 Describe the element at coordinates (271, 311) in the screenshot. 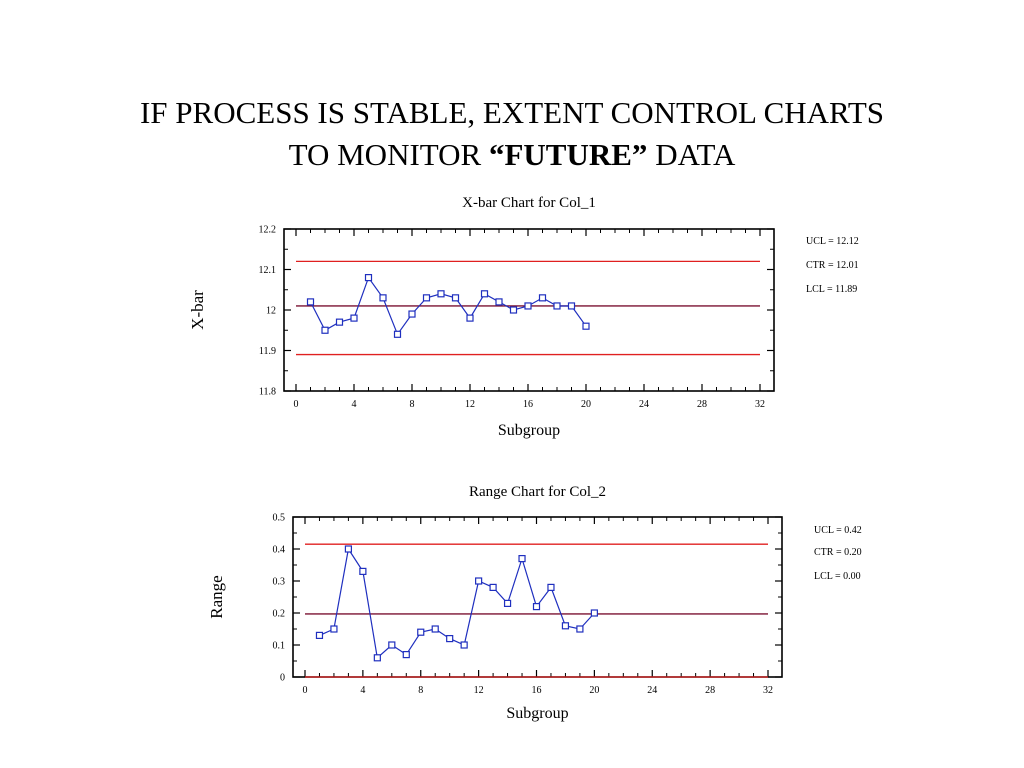

I see `chart1-y-tick-label: 12` at that location.